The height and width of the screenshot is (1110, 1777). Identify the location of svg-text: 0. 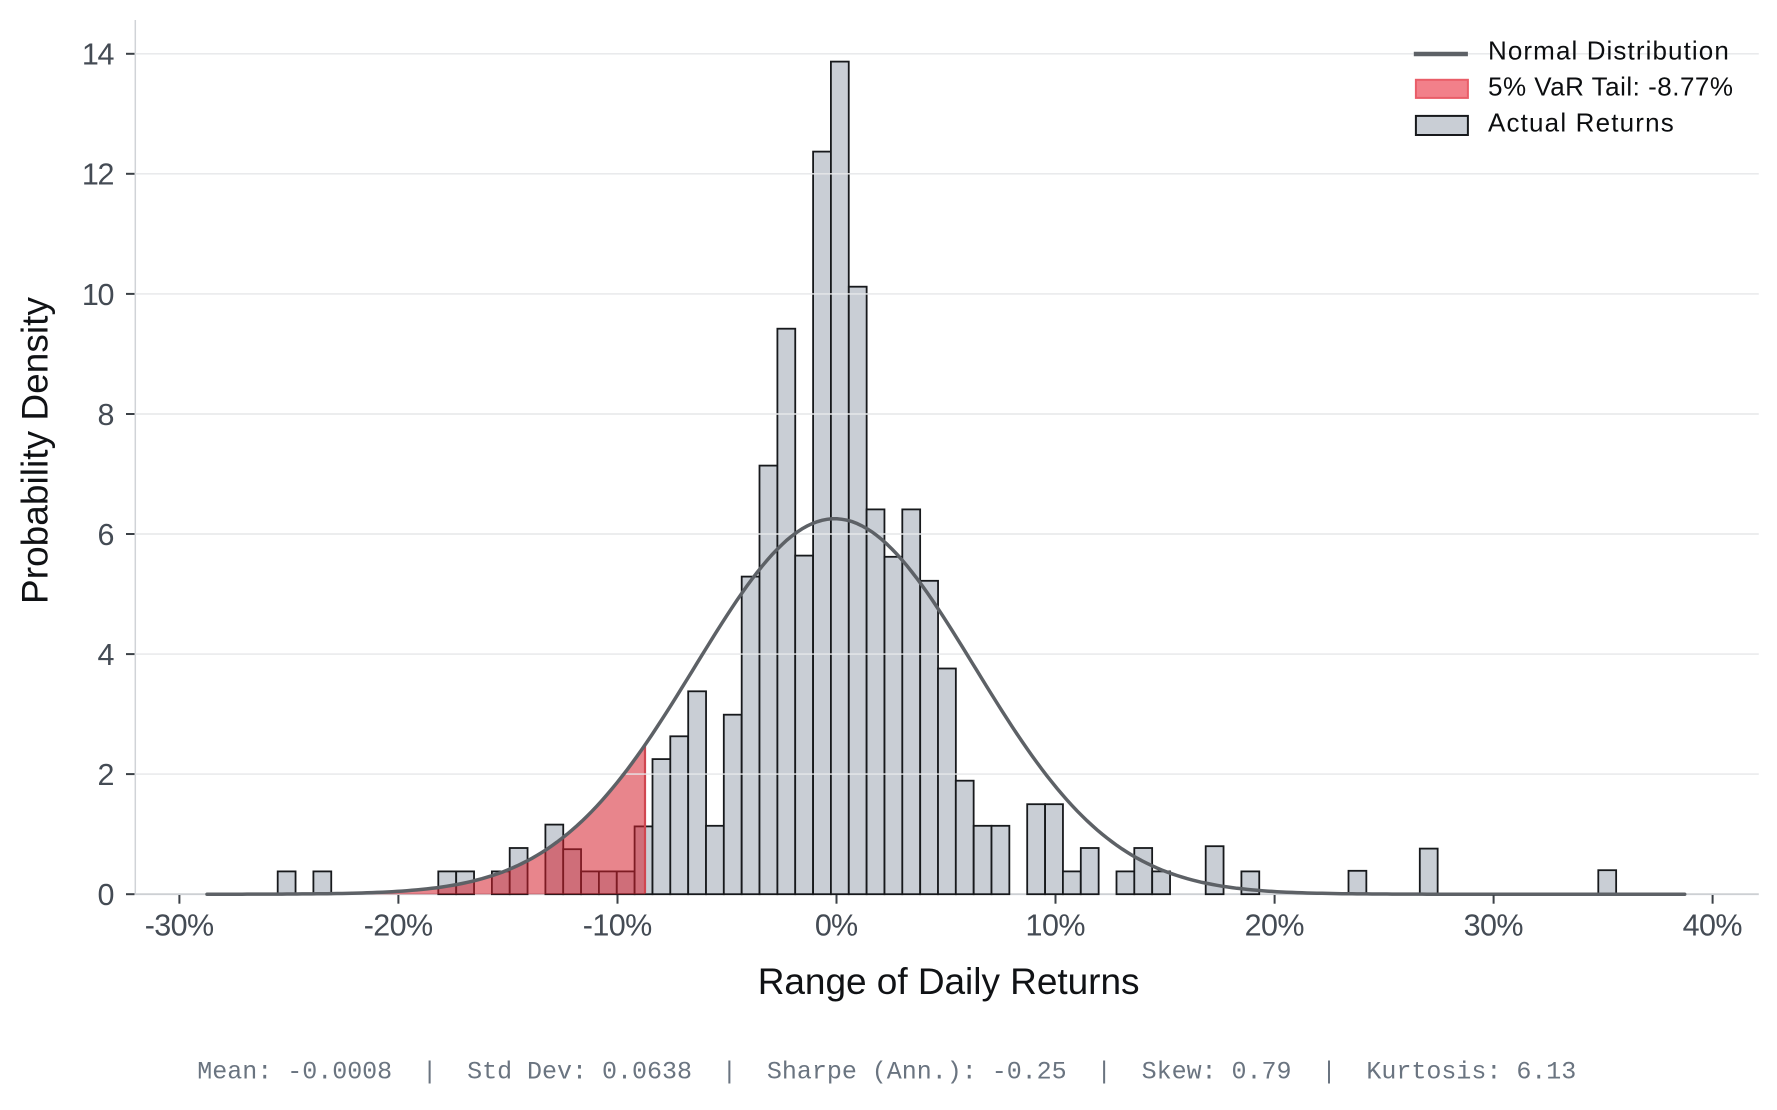
(106, 895).